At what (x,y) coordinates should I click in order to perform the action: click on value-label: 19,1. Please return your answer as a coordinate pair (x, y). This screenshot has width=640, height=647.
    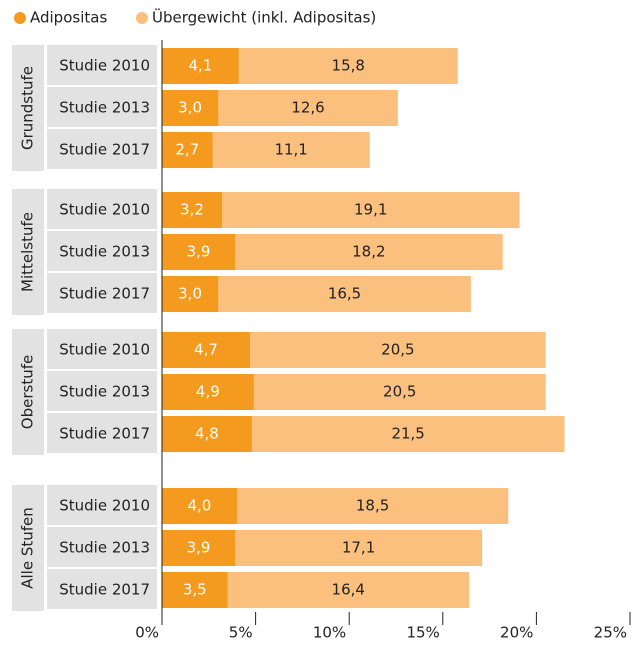
    Looking at the image, I should click on (370, 210).